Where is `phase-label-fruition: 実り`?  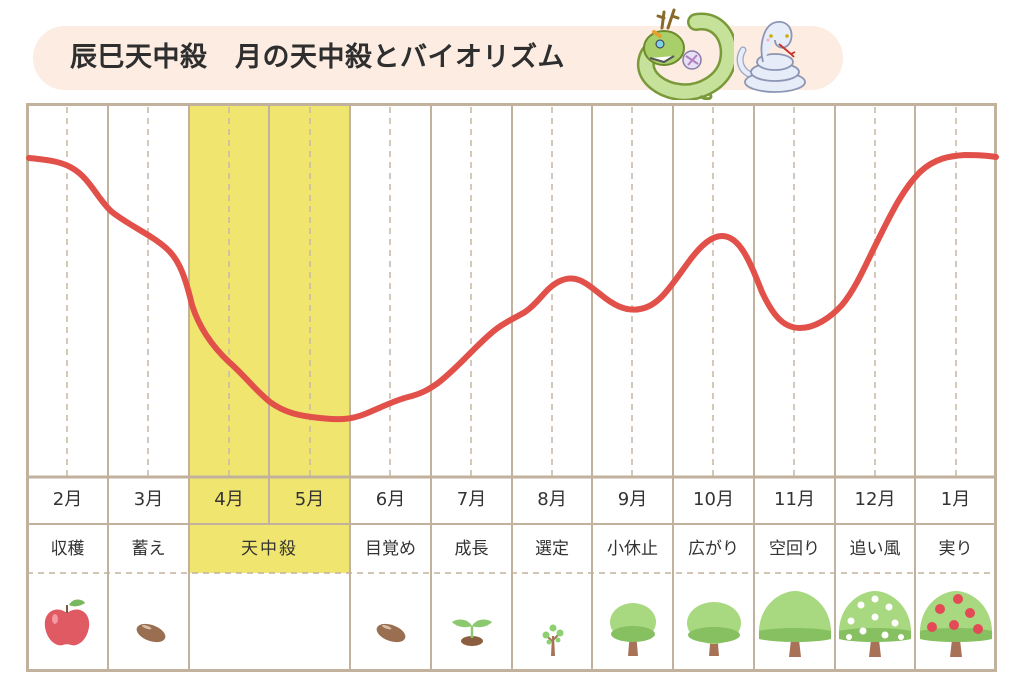 phase-label-fruition: 実り is located at coordinates (955, 549).